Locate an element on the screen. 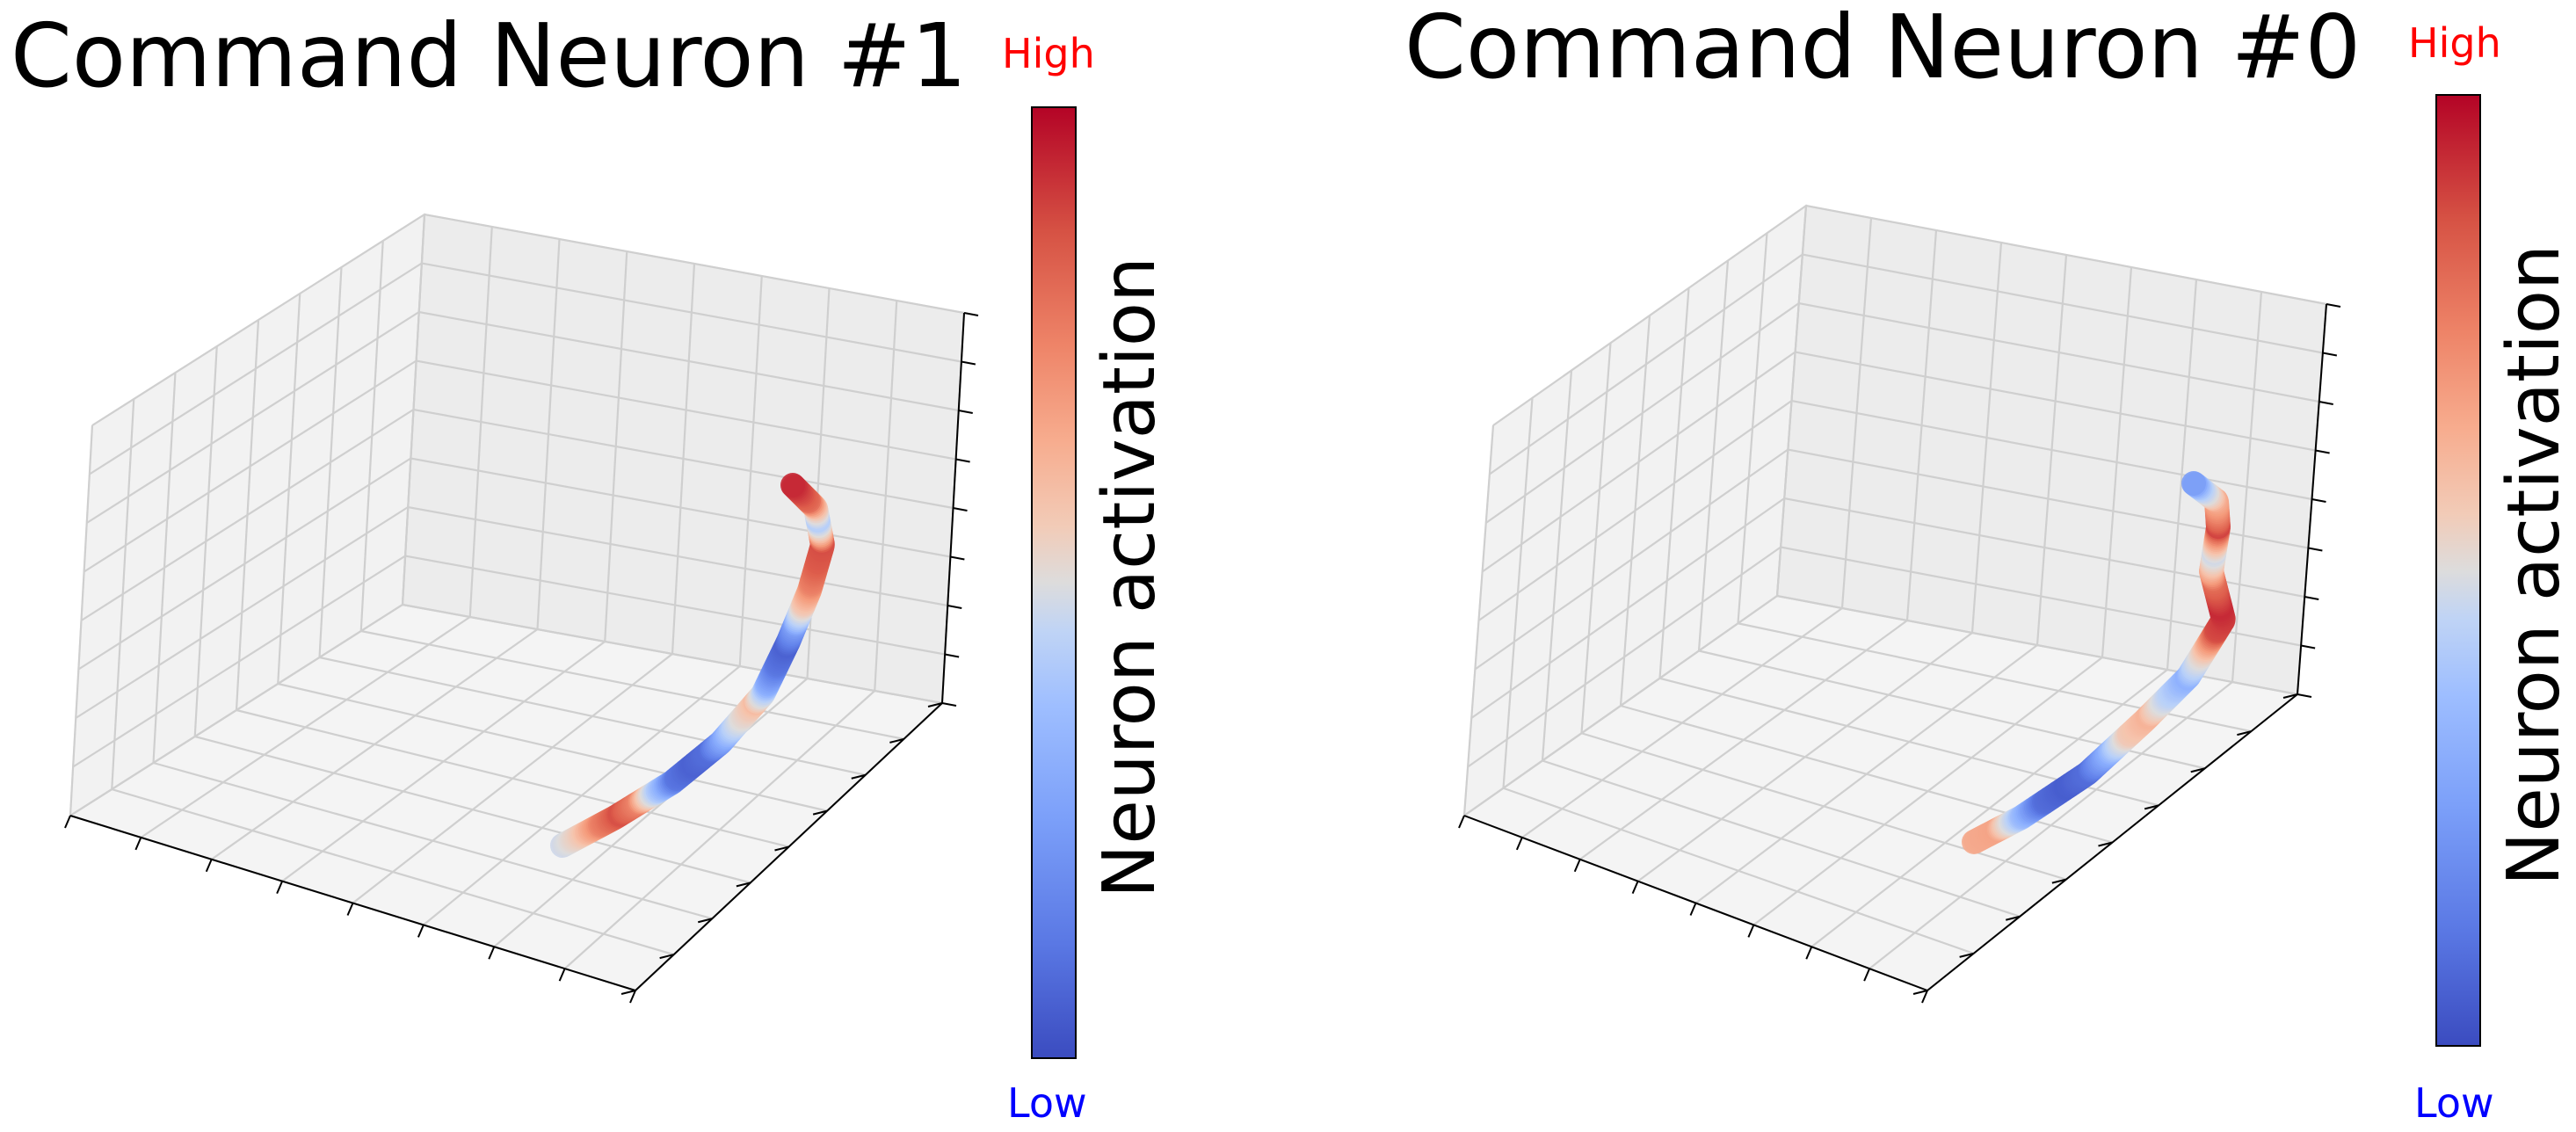  chart-title: Command Neuron #0 is located at coordinates (1883, 49).